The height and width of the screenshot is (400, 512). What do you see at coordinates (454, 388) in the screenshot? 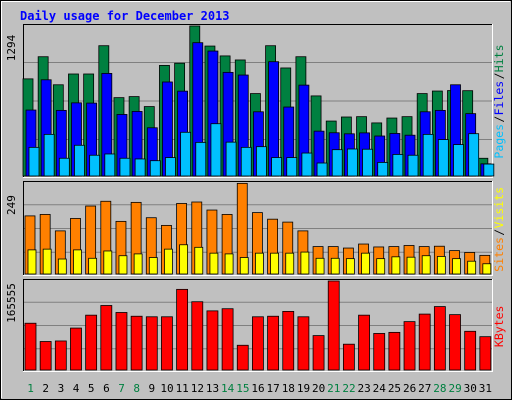
I see `x-label-day-29: 29` at bounding box center [454, 388].